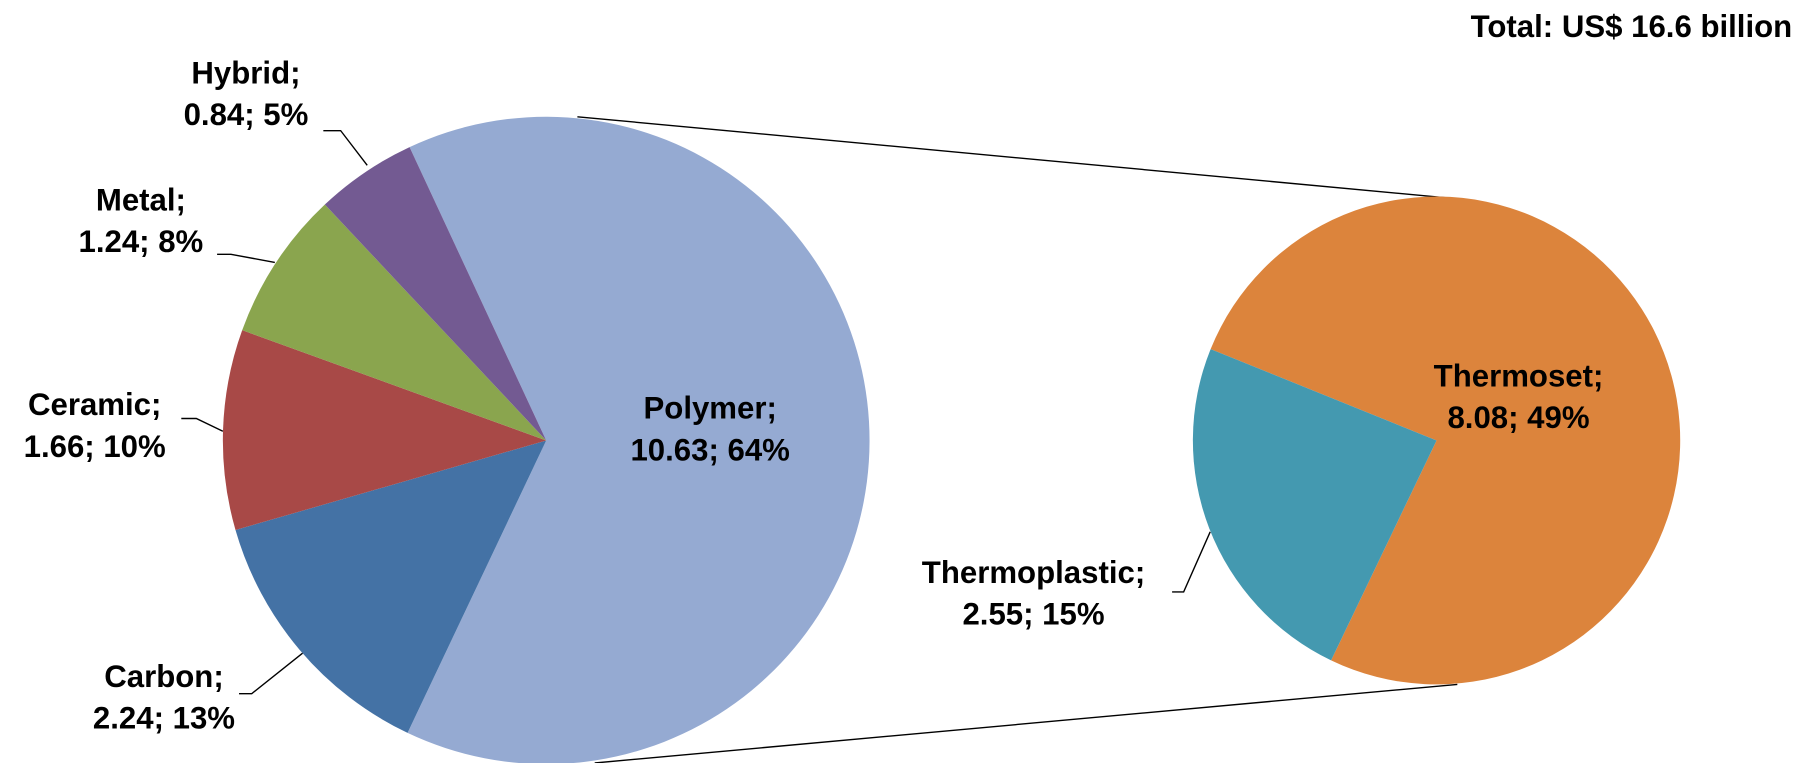 Image resolution: width=1813 pixels, height=763 pixels. I want to click on slice-label: Carbon;, so click(163, 676).